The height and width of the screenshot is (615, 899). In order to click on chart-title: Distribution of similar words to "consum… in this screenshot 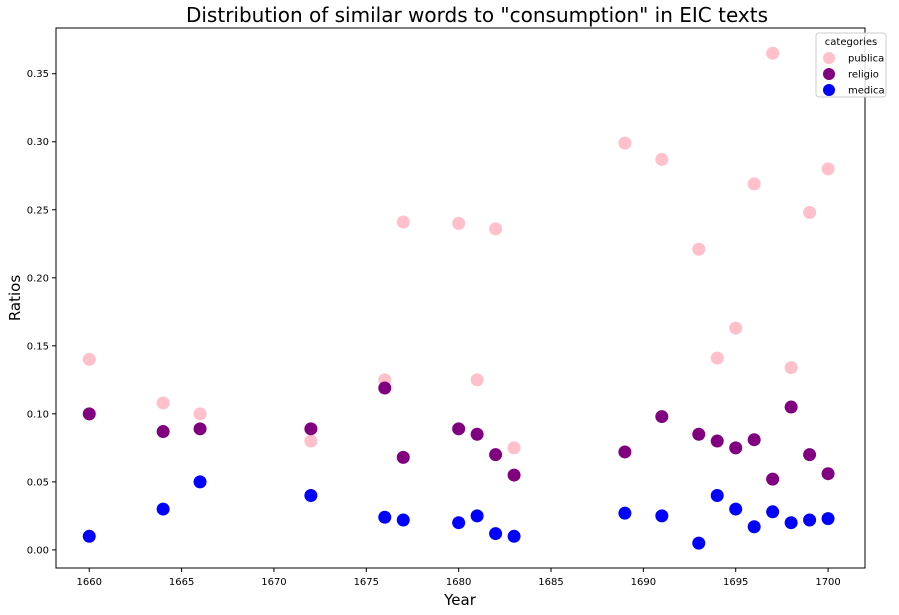, I will do `click(477, 15)`.